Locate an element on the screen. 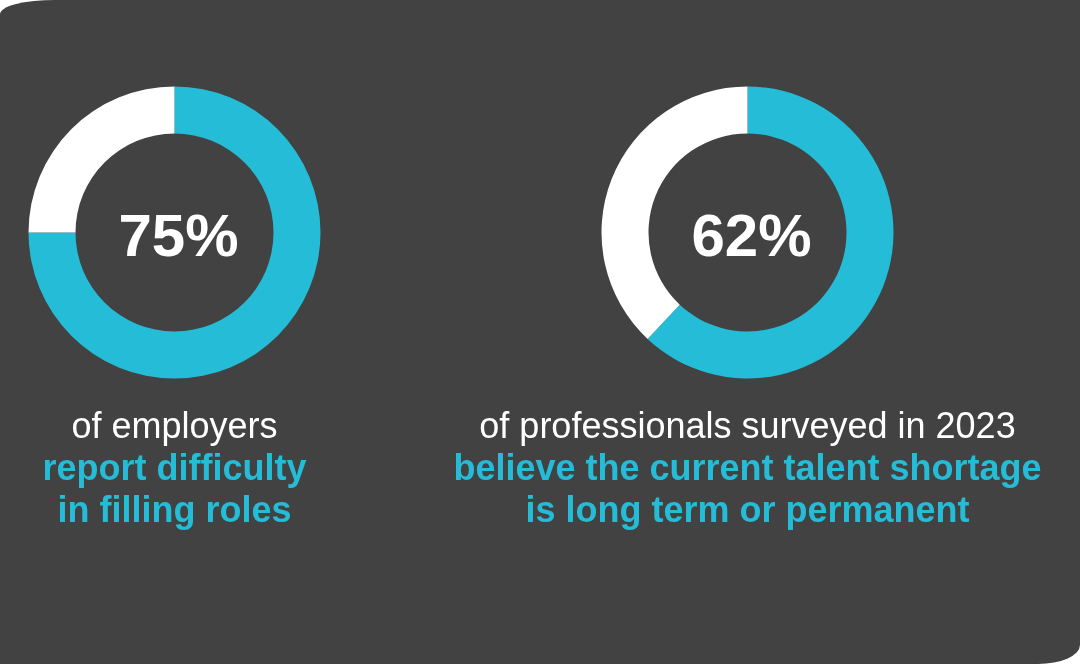 This screenshot has width=1080, height=664. text: of professionals surveyed in 2023 is located at coordinates (747, 425).